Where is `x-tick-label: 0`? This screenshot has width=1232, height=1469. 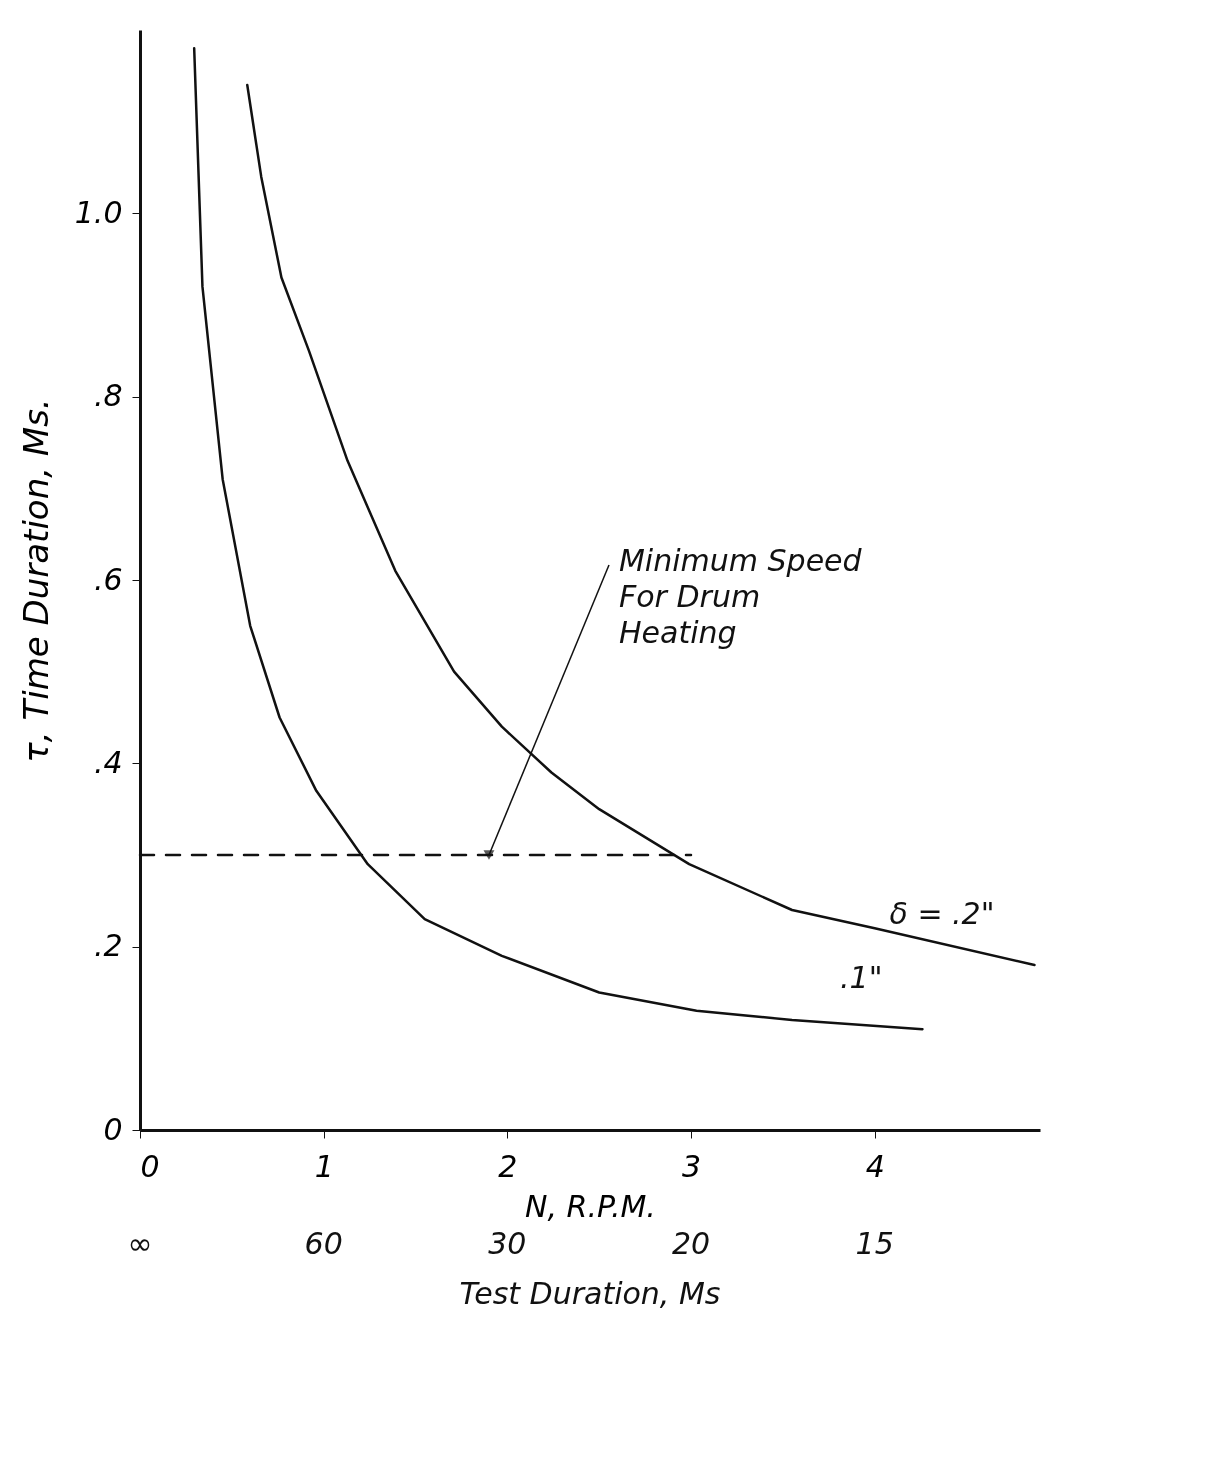 x-tick-label: 0 is located at coordinates (150, 1166).